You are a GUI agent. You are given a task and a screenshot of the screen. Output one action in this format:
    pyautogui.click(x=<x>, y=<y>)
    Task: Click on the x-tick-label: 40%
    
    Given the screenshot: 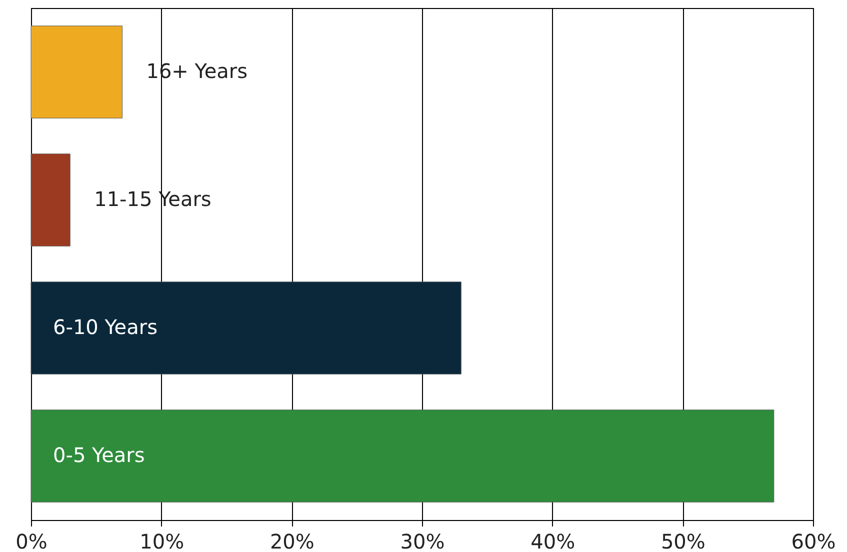 What is the action you would take?
    pyautogui.click(x=553, y=541)
    